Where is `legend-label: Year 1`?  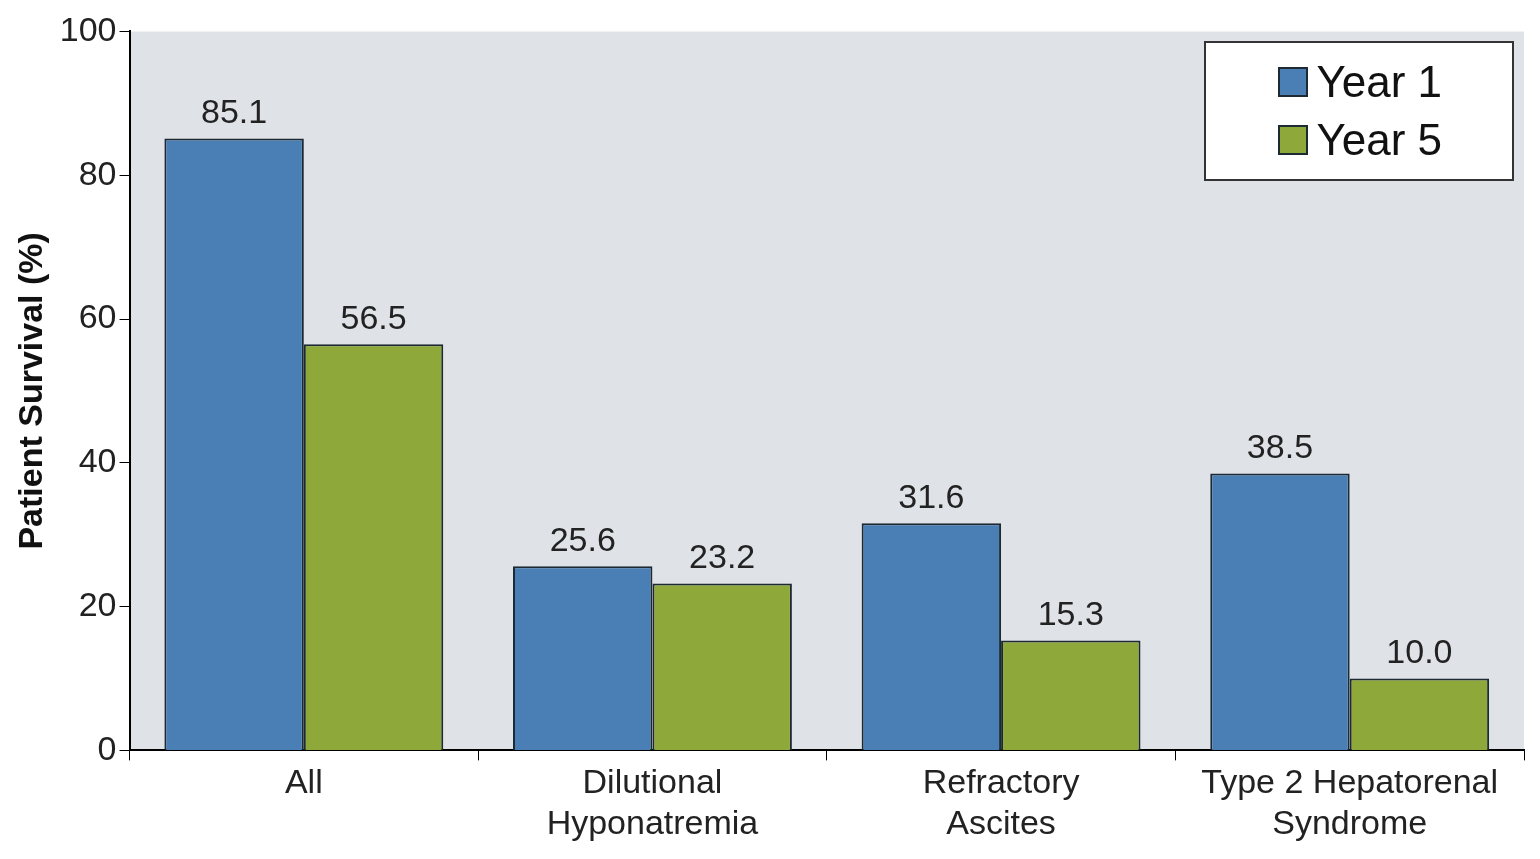
legend-label: Year 1 is located at coordinates (1379, 82).